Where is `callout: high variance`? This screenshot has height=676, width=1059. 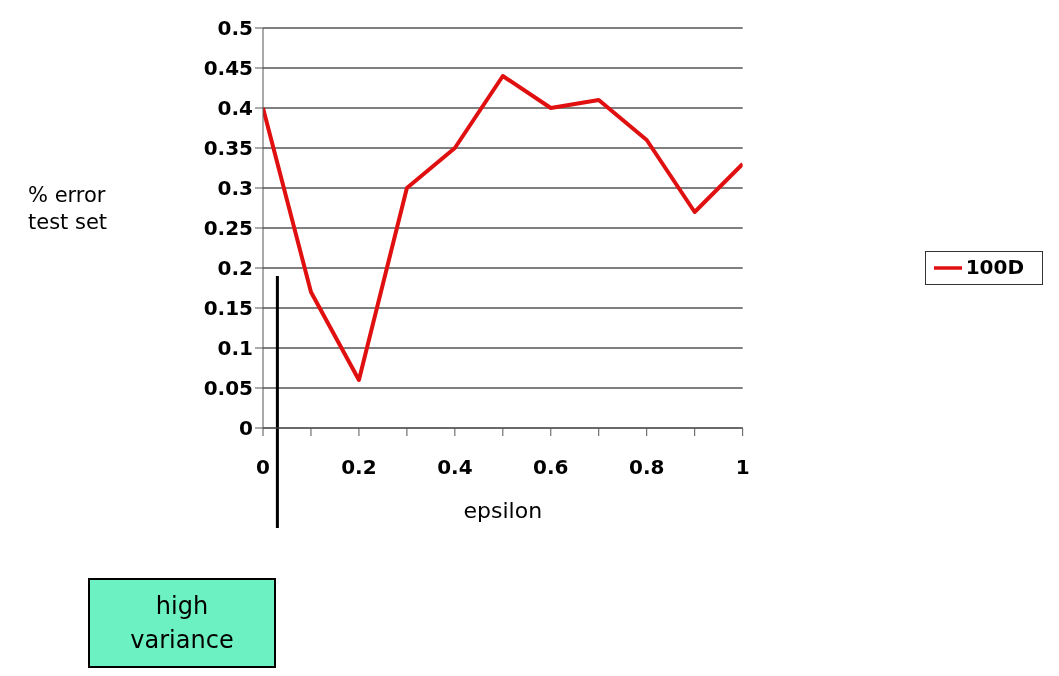 callout: high variance is located at coordinates (182, 623).